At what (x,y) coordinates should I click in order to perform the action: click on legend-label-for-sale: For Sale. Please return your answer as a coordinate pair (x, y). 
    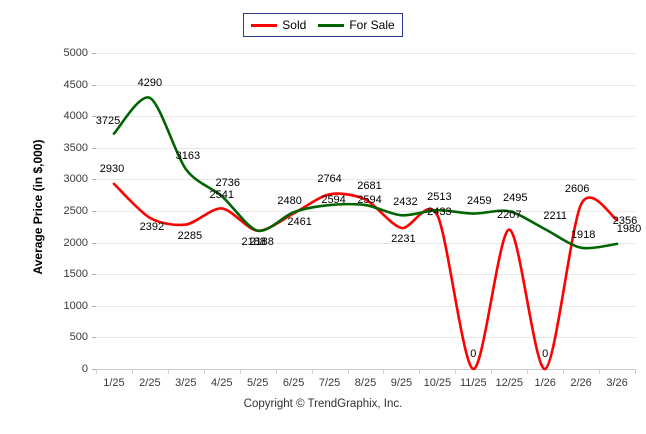
    Looking at the image, I should click on (372, 25).